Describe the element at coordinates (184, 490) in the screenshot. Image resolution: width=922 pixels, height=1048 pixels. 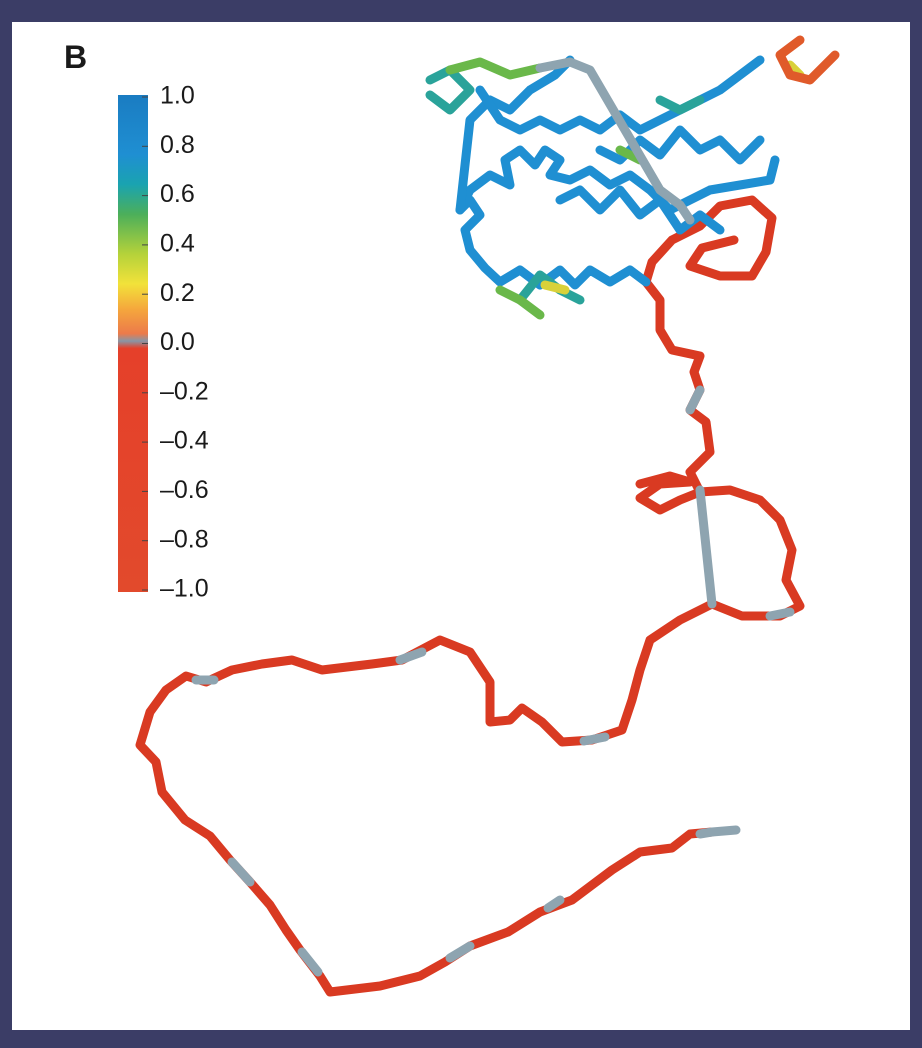
I see `colorbar-tick-label: –0.6` at that location.